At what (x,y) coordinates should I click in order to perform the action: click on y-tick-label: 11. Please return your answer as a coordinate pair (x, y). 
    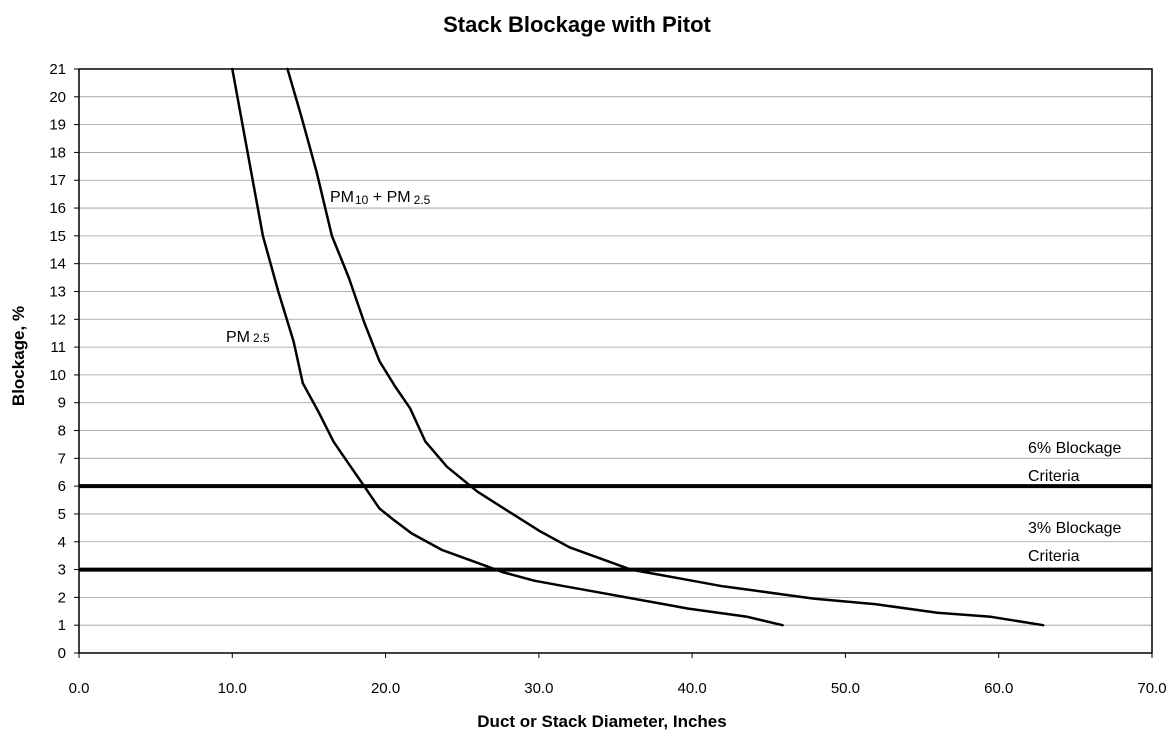
    Looking at the image, I should click on (58, 347).